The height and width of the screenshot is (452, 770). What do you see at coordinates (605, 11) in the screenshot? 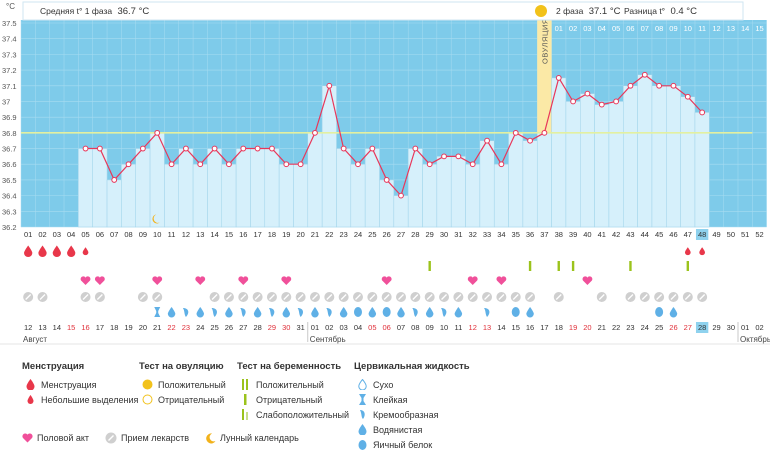
I see `phase2-value: 37.1 °C` at bounding box center [605, 11].